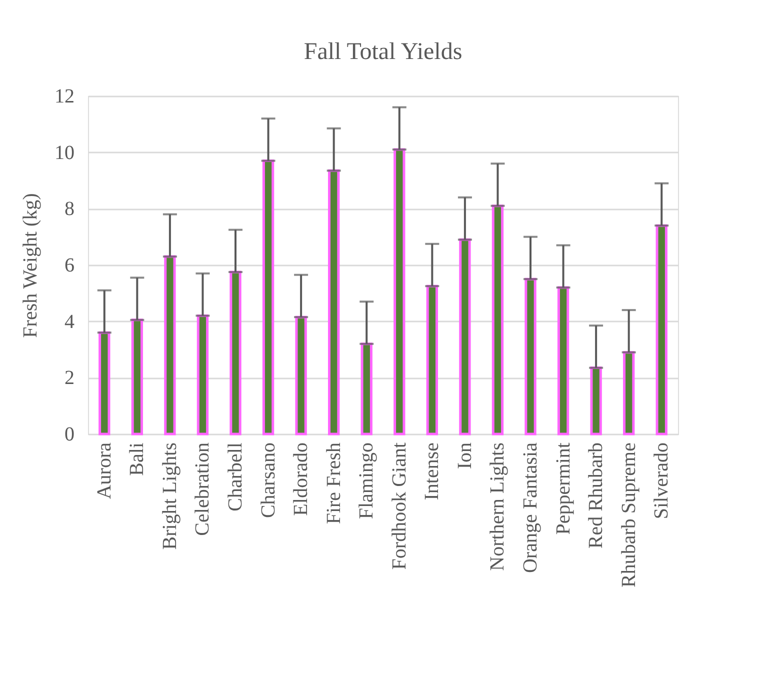 This screenshot has height=676, width=763. I want to click on x-tick-label: Charbell, so click(235, 477).